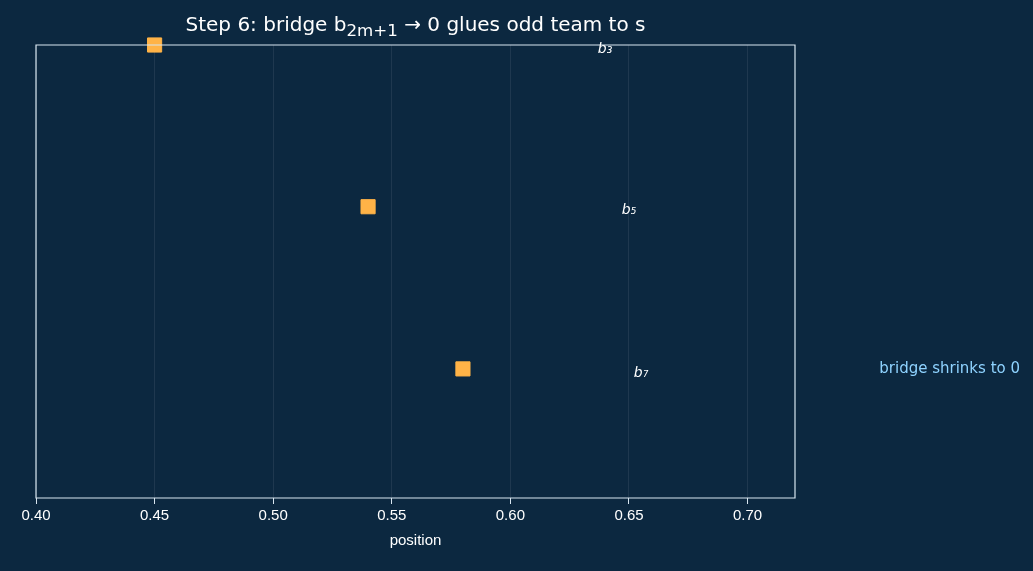 The height and width of the screenshot is (571, 1033). What do you see at coordinates (273, 515) in the screenshot?
I see `x-tick-label: 0.50` at bounding box center [273, 515].